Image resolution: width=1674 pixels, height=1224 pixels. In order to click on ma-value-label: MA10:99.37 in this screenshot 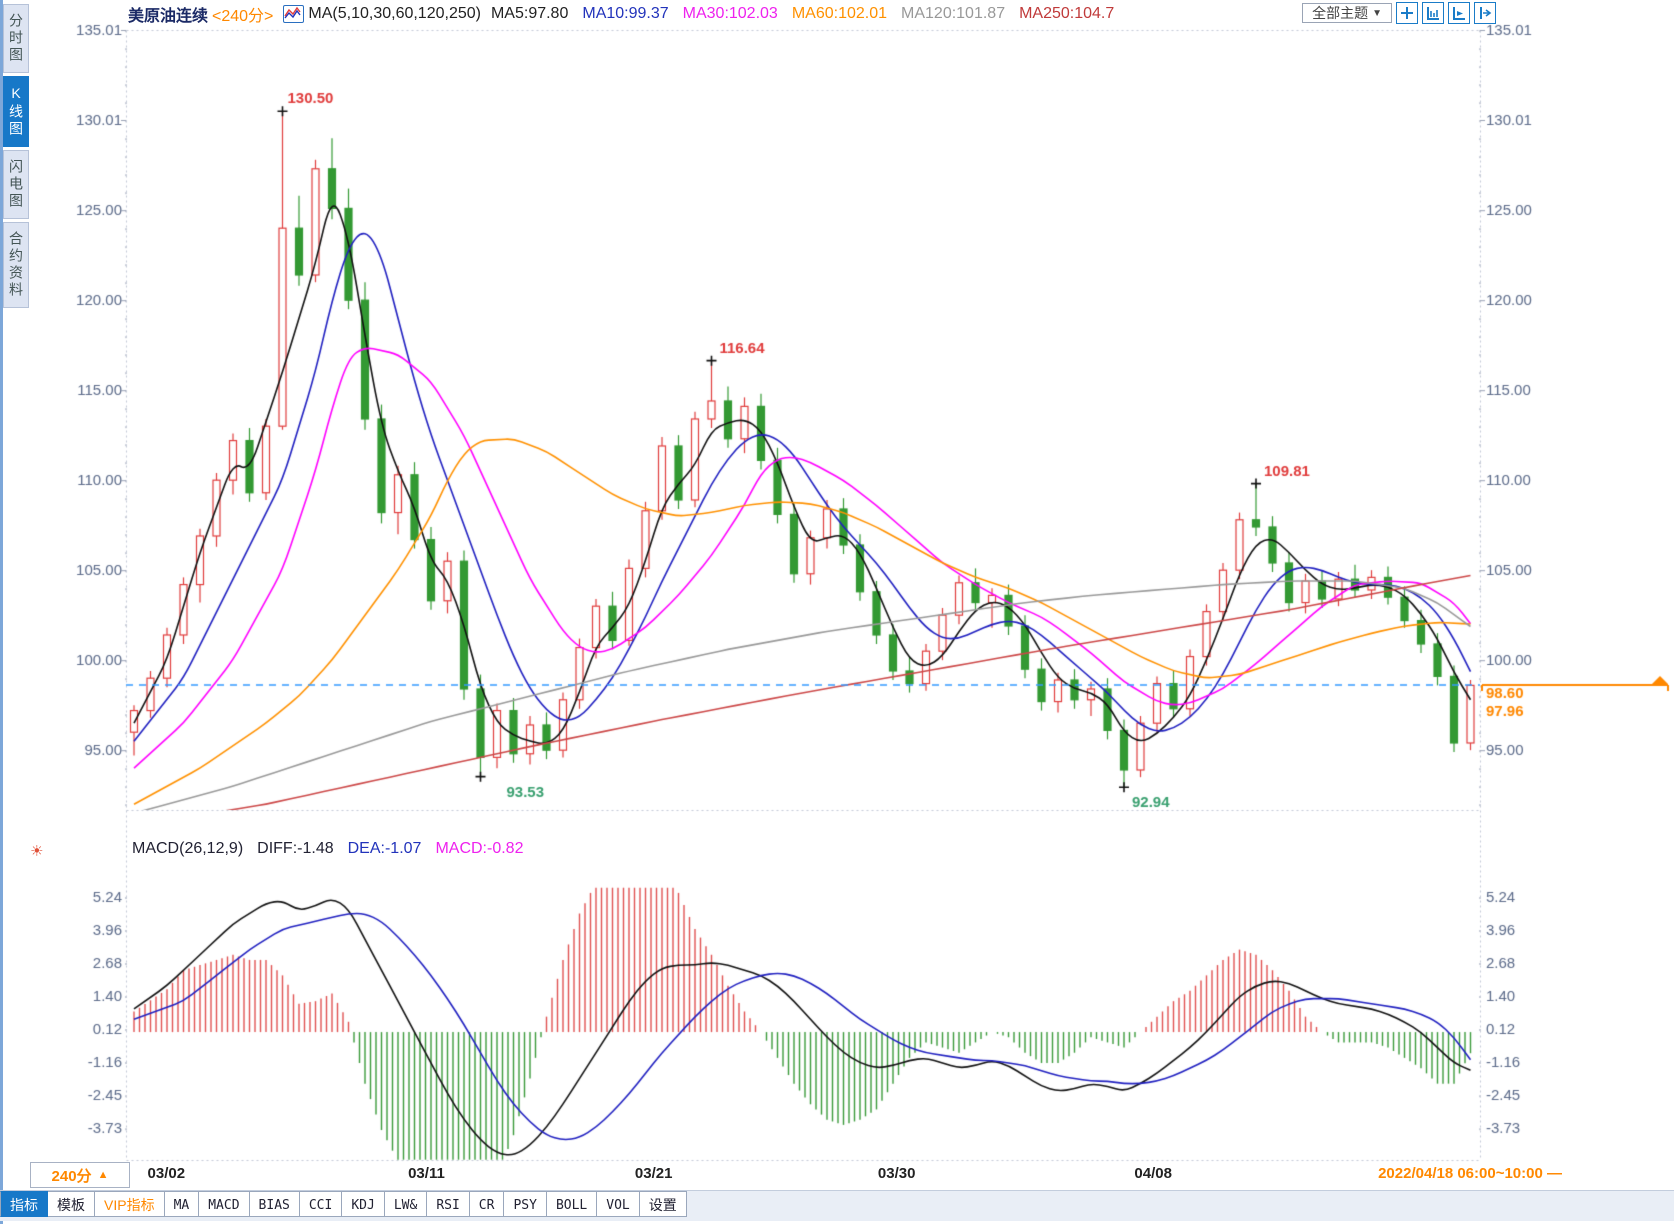, I will do `click(625, 13)`.